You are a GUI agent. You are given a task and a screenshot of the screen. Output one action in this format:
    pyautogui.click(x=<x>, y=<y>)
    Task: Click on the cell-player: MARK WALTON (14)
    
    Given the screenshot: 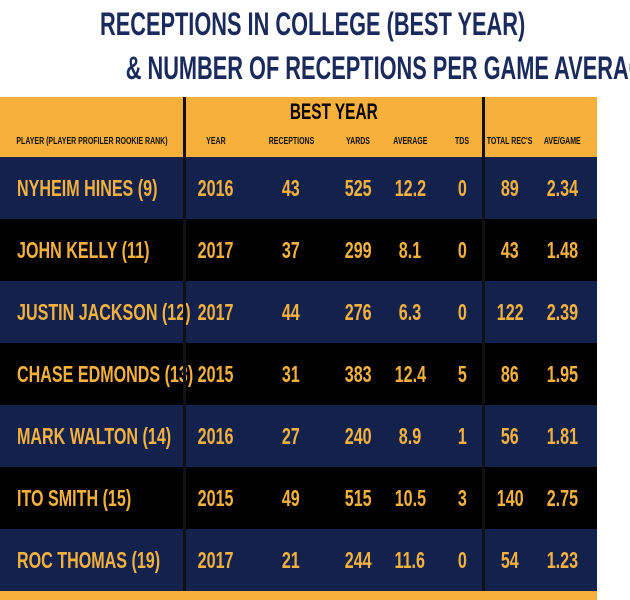 What is the action you would take?
    pyautogui.click(x=94, y=435)
    